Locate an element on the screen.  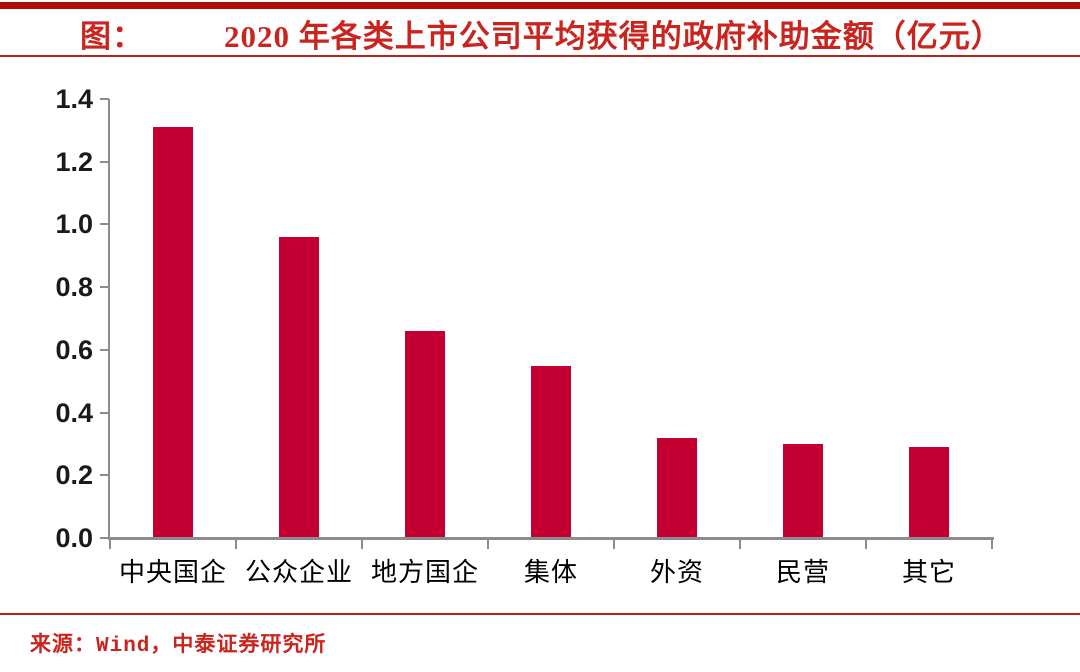
figure-title: 图： 2020 年各类上市公司平均获得的政府补助金额（亿元） is located at coordinates (541, 34).